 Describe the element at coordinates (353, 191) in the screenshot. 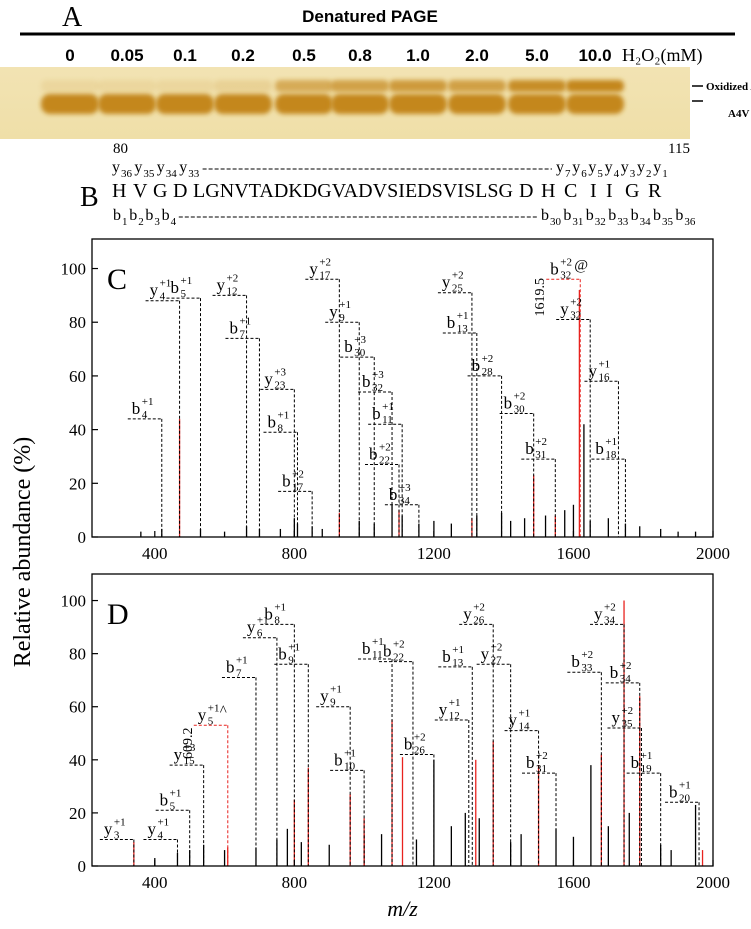

I see `residue: LGNVTADKDGVADVSIEDSVISLSG` at that location.